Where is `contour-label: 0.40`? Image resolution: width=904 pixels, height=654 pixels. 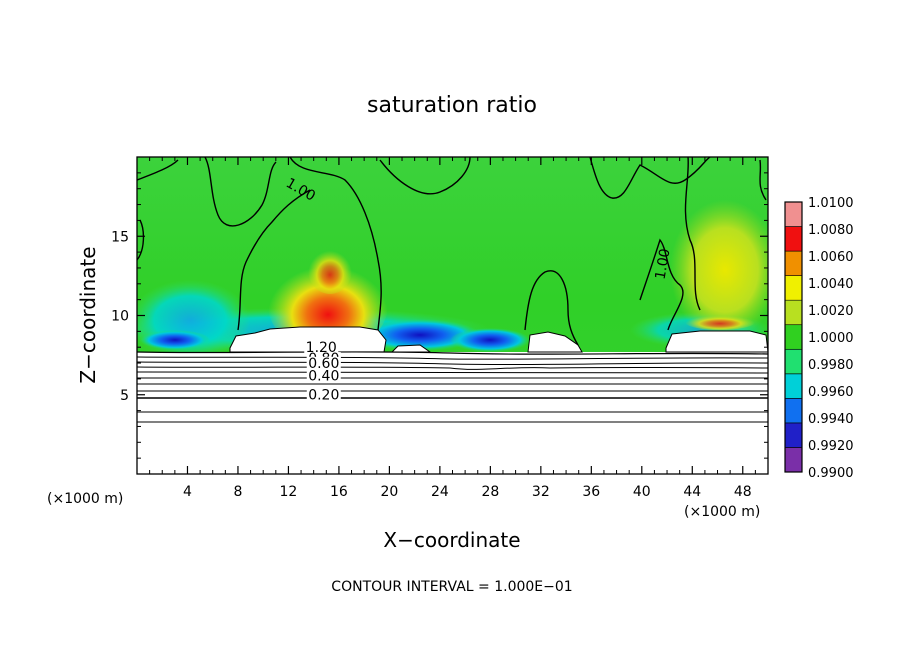 contour-label: 0.40 is located at coordinates (323, 376).